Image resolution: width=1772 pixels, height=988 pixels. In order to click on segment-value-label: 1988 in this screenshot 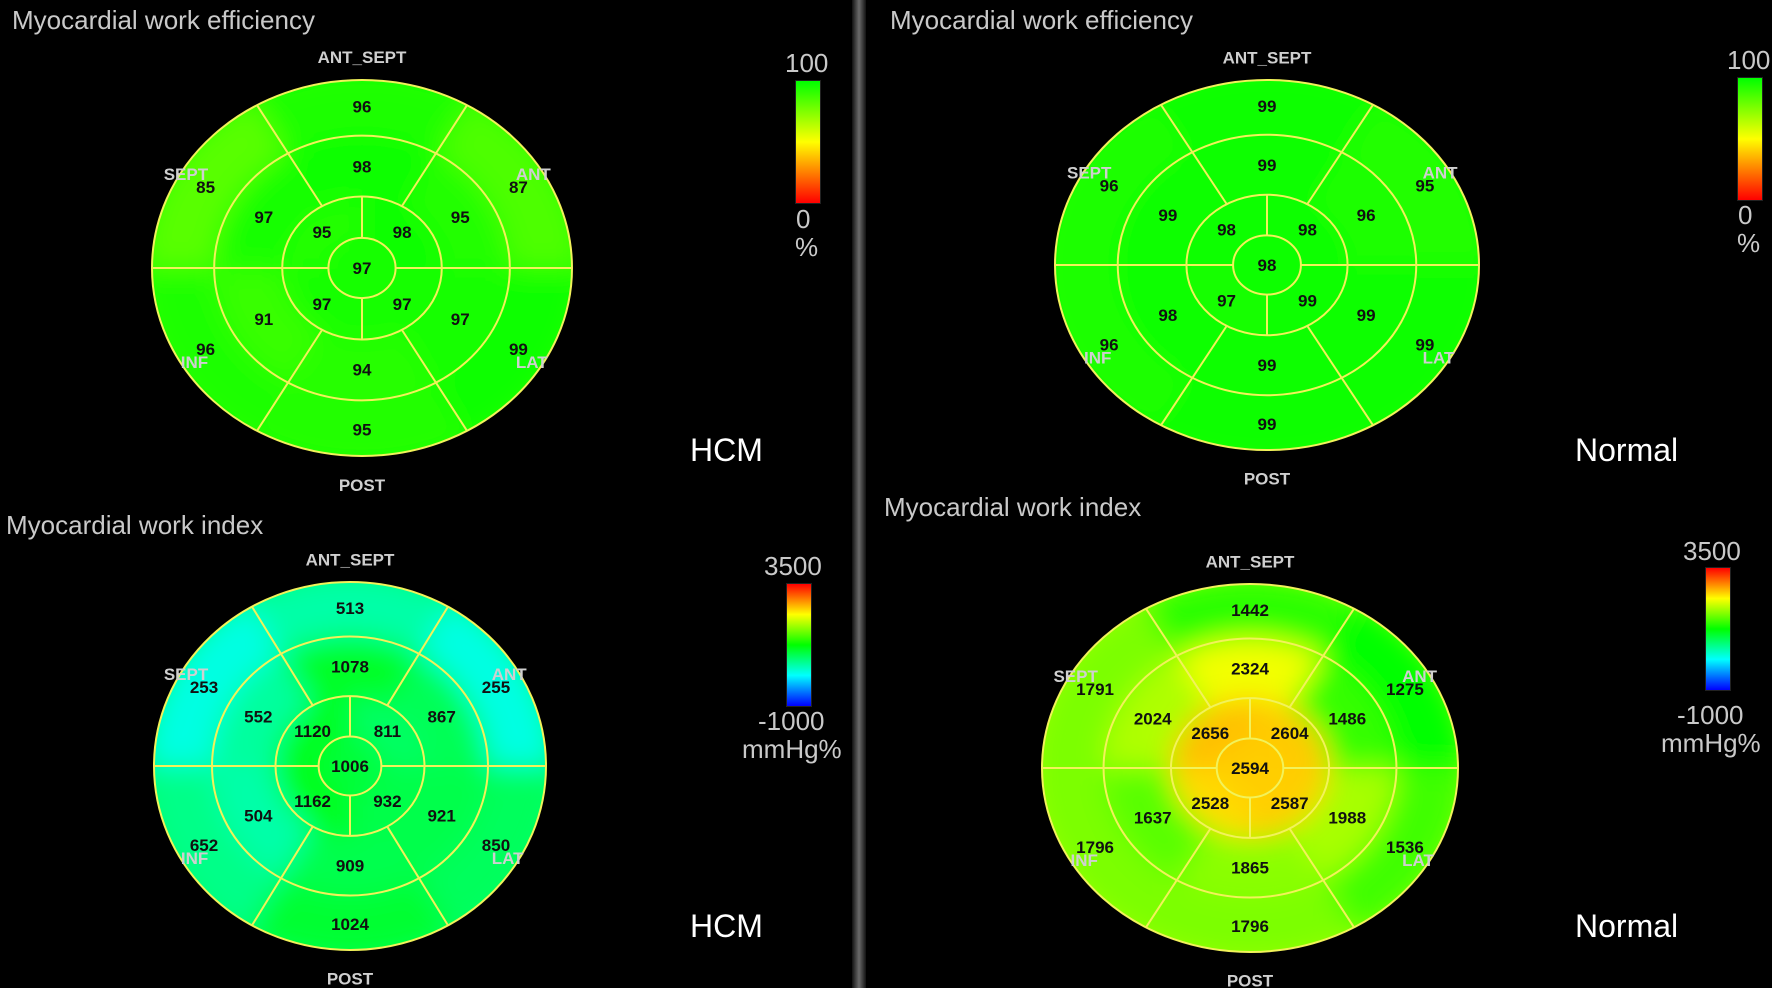, I will do `click(1347, 818)`.